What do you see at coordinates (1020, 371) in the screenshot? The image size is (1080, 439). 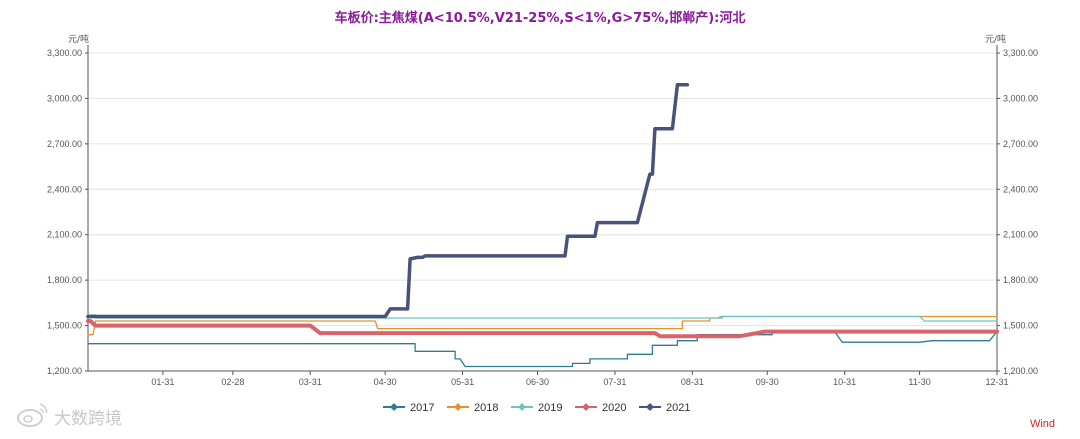 I see `y-tick-label-right: 1,200.00` at bounding box center [1020, 371].